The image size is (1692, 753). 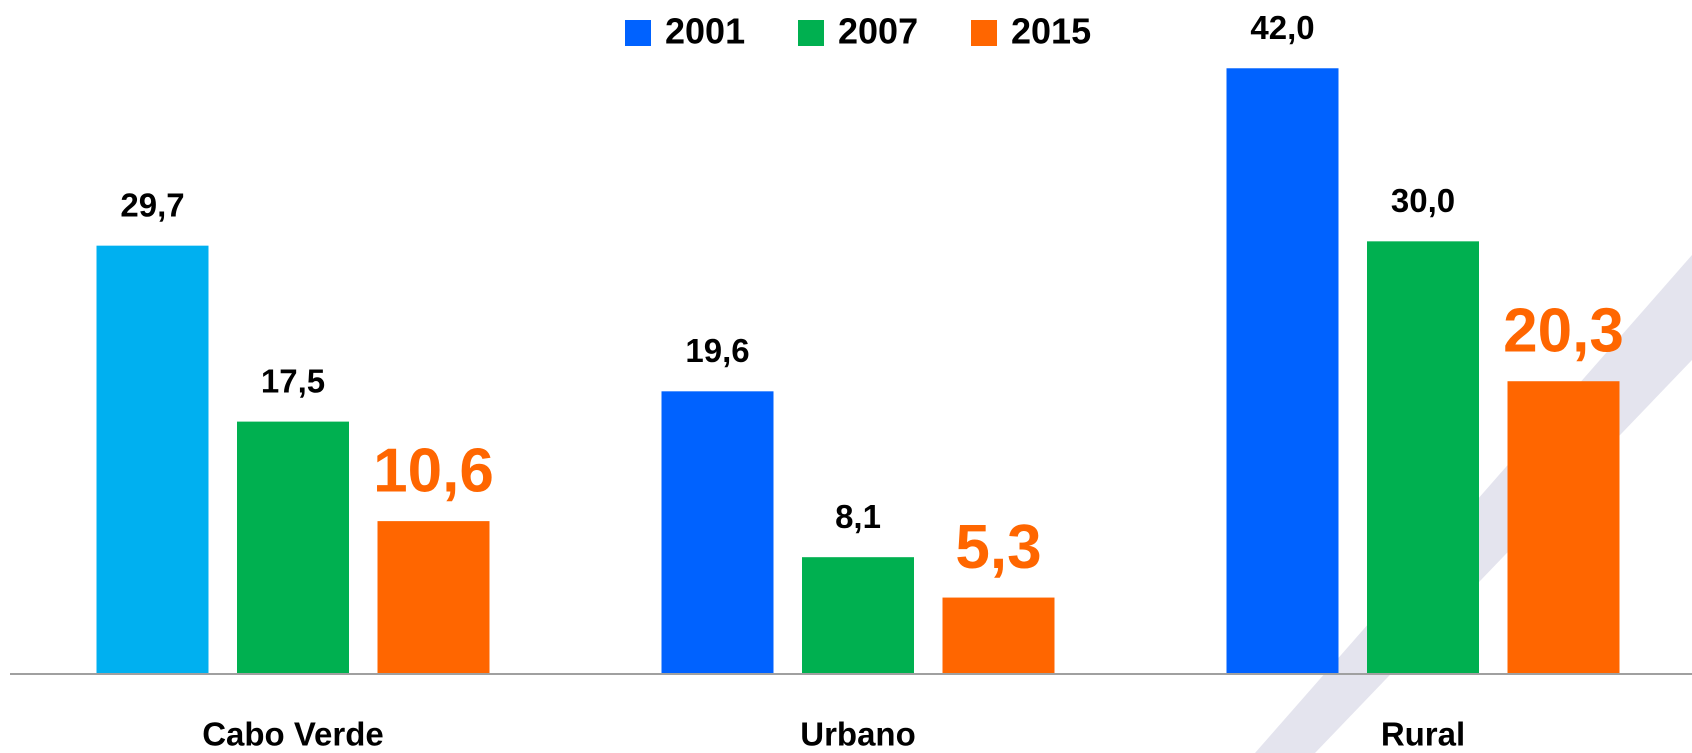 I want to click on data-label: 30,0, so click(x=1423, y=200).